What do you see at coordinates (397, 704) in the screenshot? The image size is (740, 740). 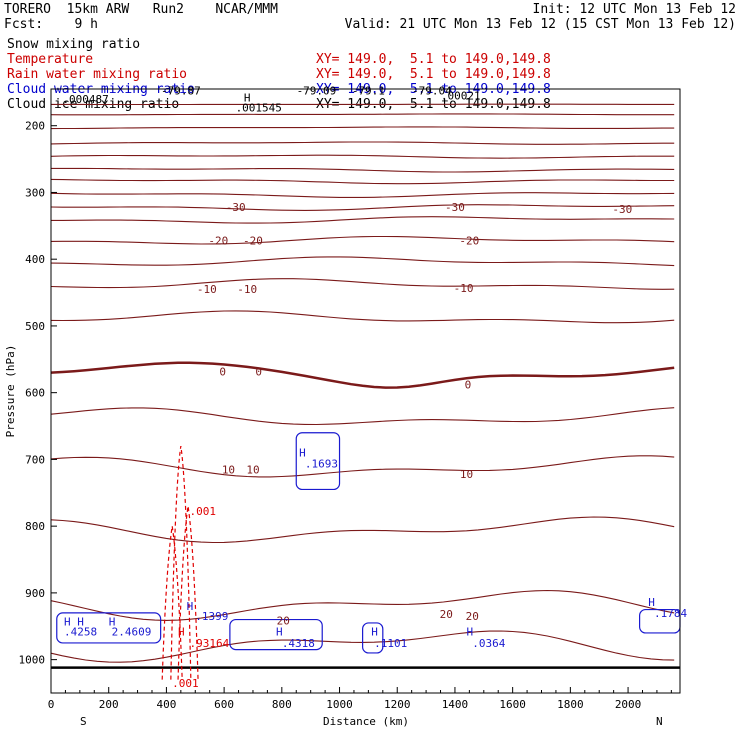 I see `x-tick-label-6: 1200` at bounding box center [397, 704].